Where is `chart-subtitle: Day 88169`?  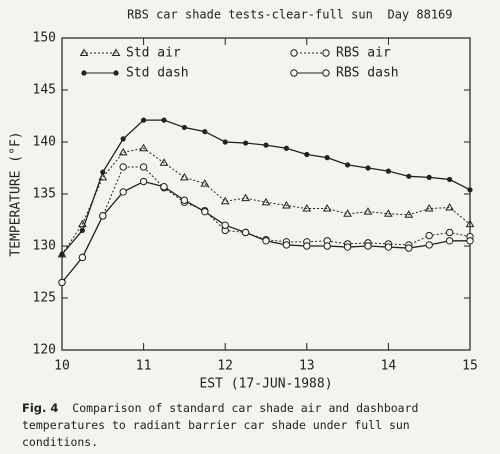
chart-subtitle: Day 88169 is located at coordinates (419, 15).